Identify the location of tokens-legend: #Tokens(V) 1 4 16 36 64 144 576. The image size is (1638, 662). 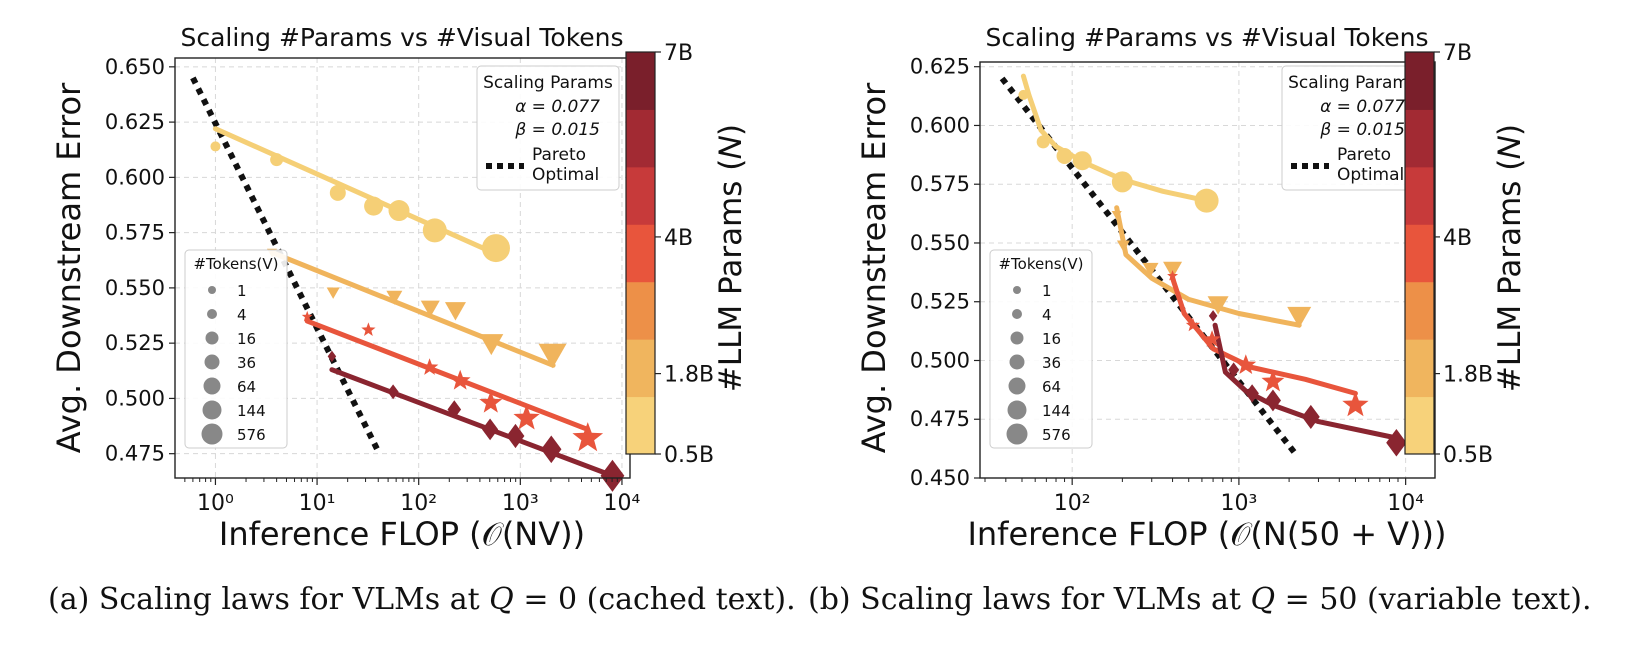
(236, 349).